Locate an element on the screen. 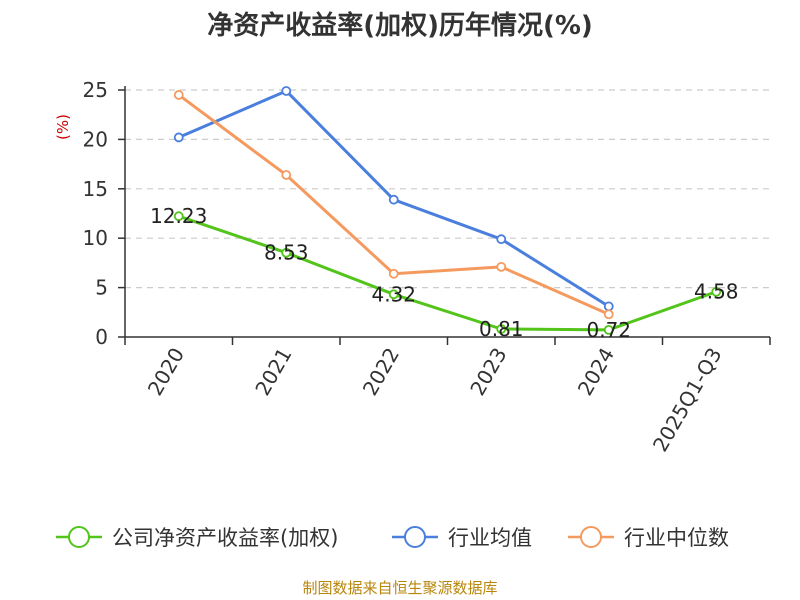 The image size is (800, 600). x-tick-label: 2025Q1-Q3 is located at coordinates (687, 400).